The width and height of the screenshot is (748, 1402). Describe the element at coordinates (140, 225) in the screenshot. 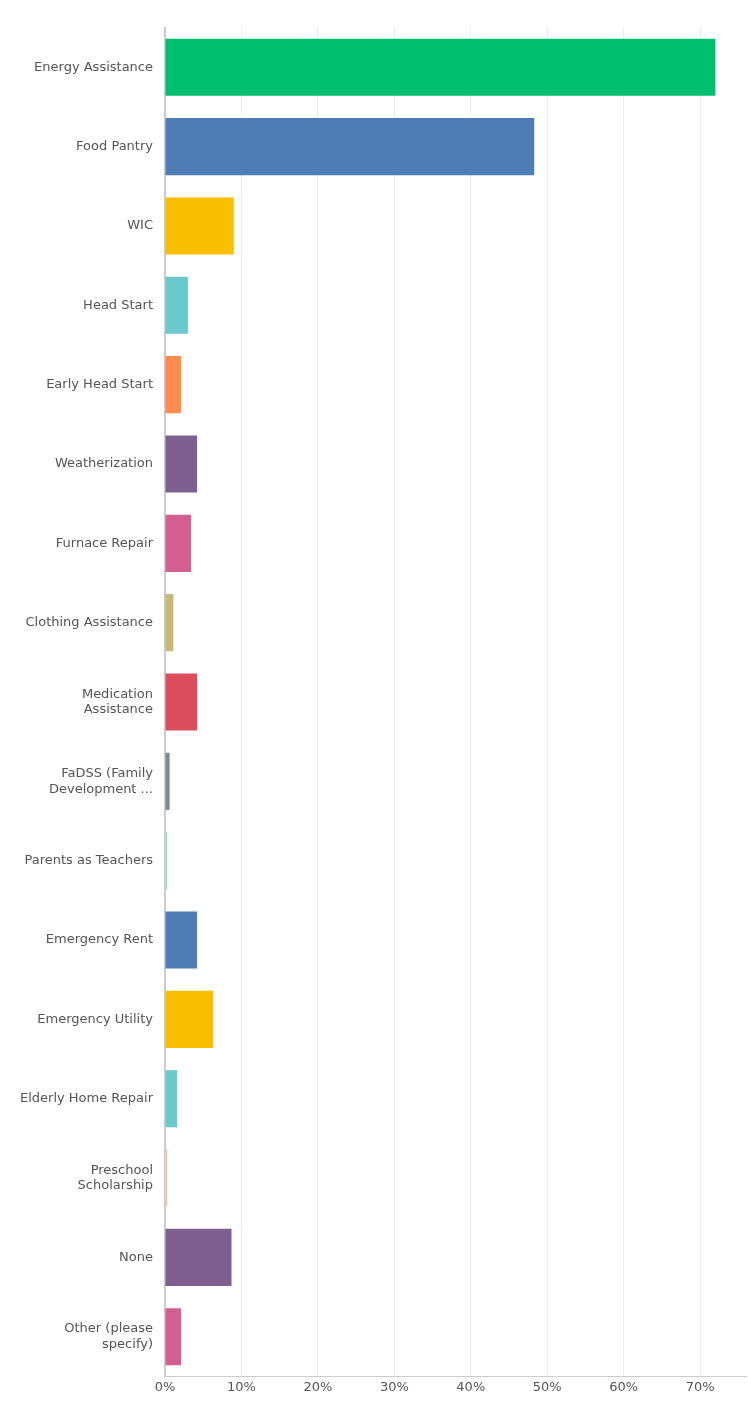

I see `y-tick-label: WIC` at that location.